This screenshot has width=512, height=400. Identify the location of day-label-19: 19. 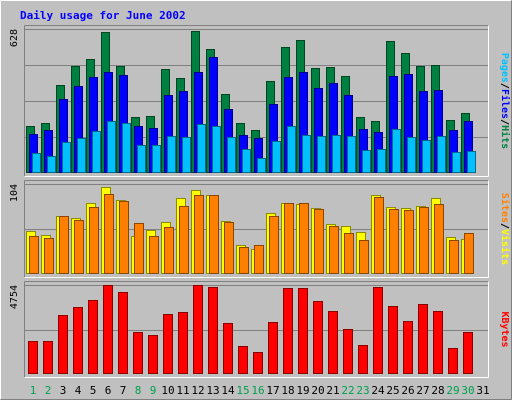
(302, 390).